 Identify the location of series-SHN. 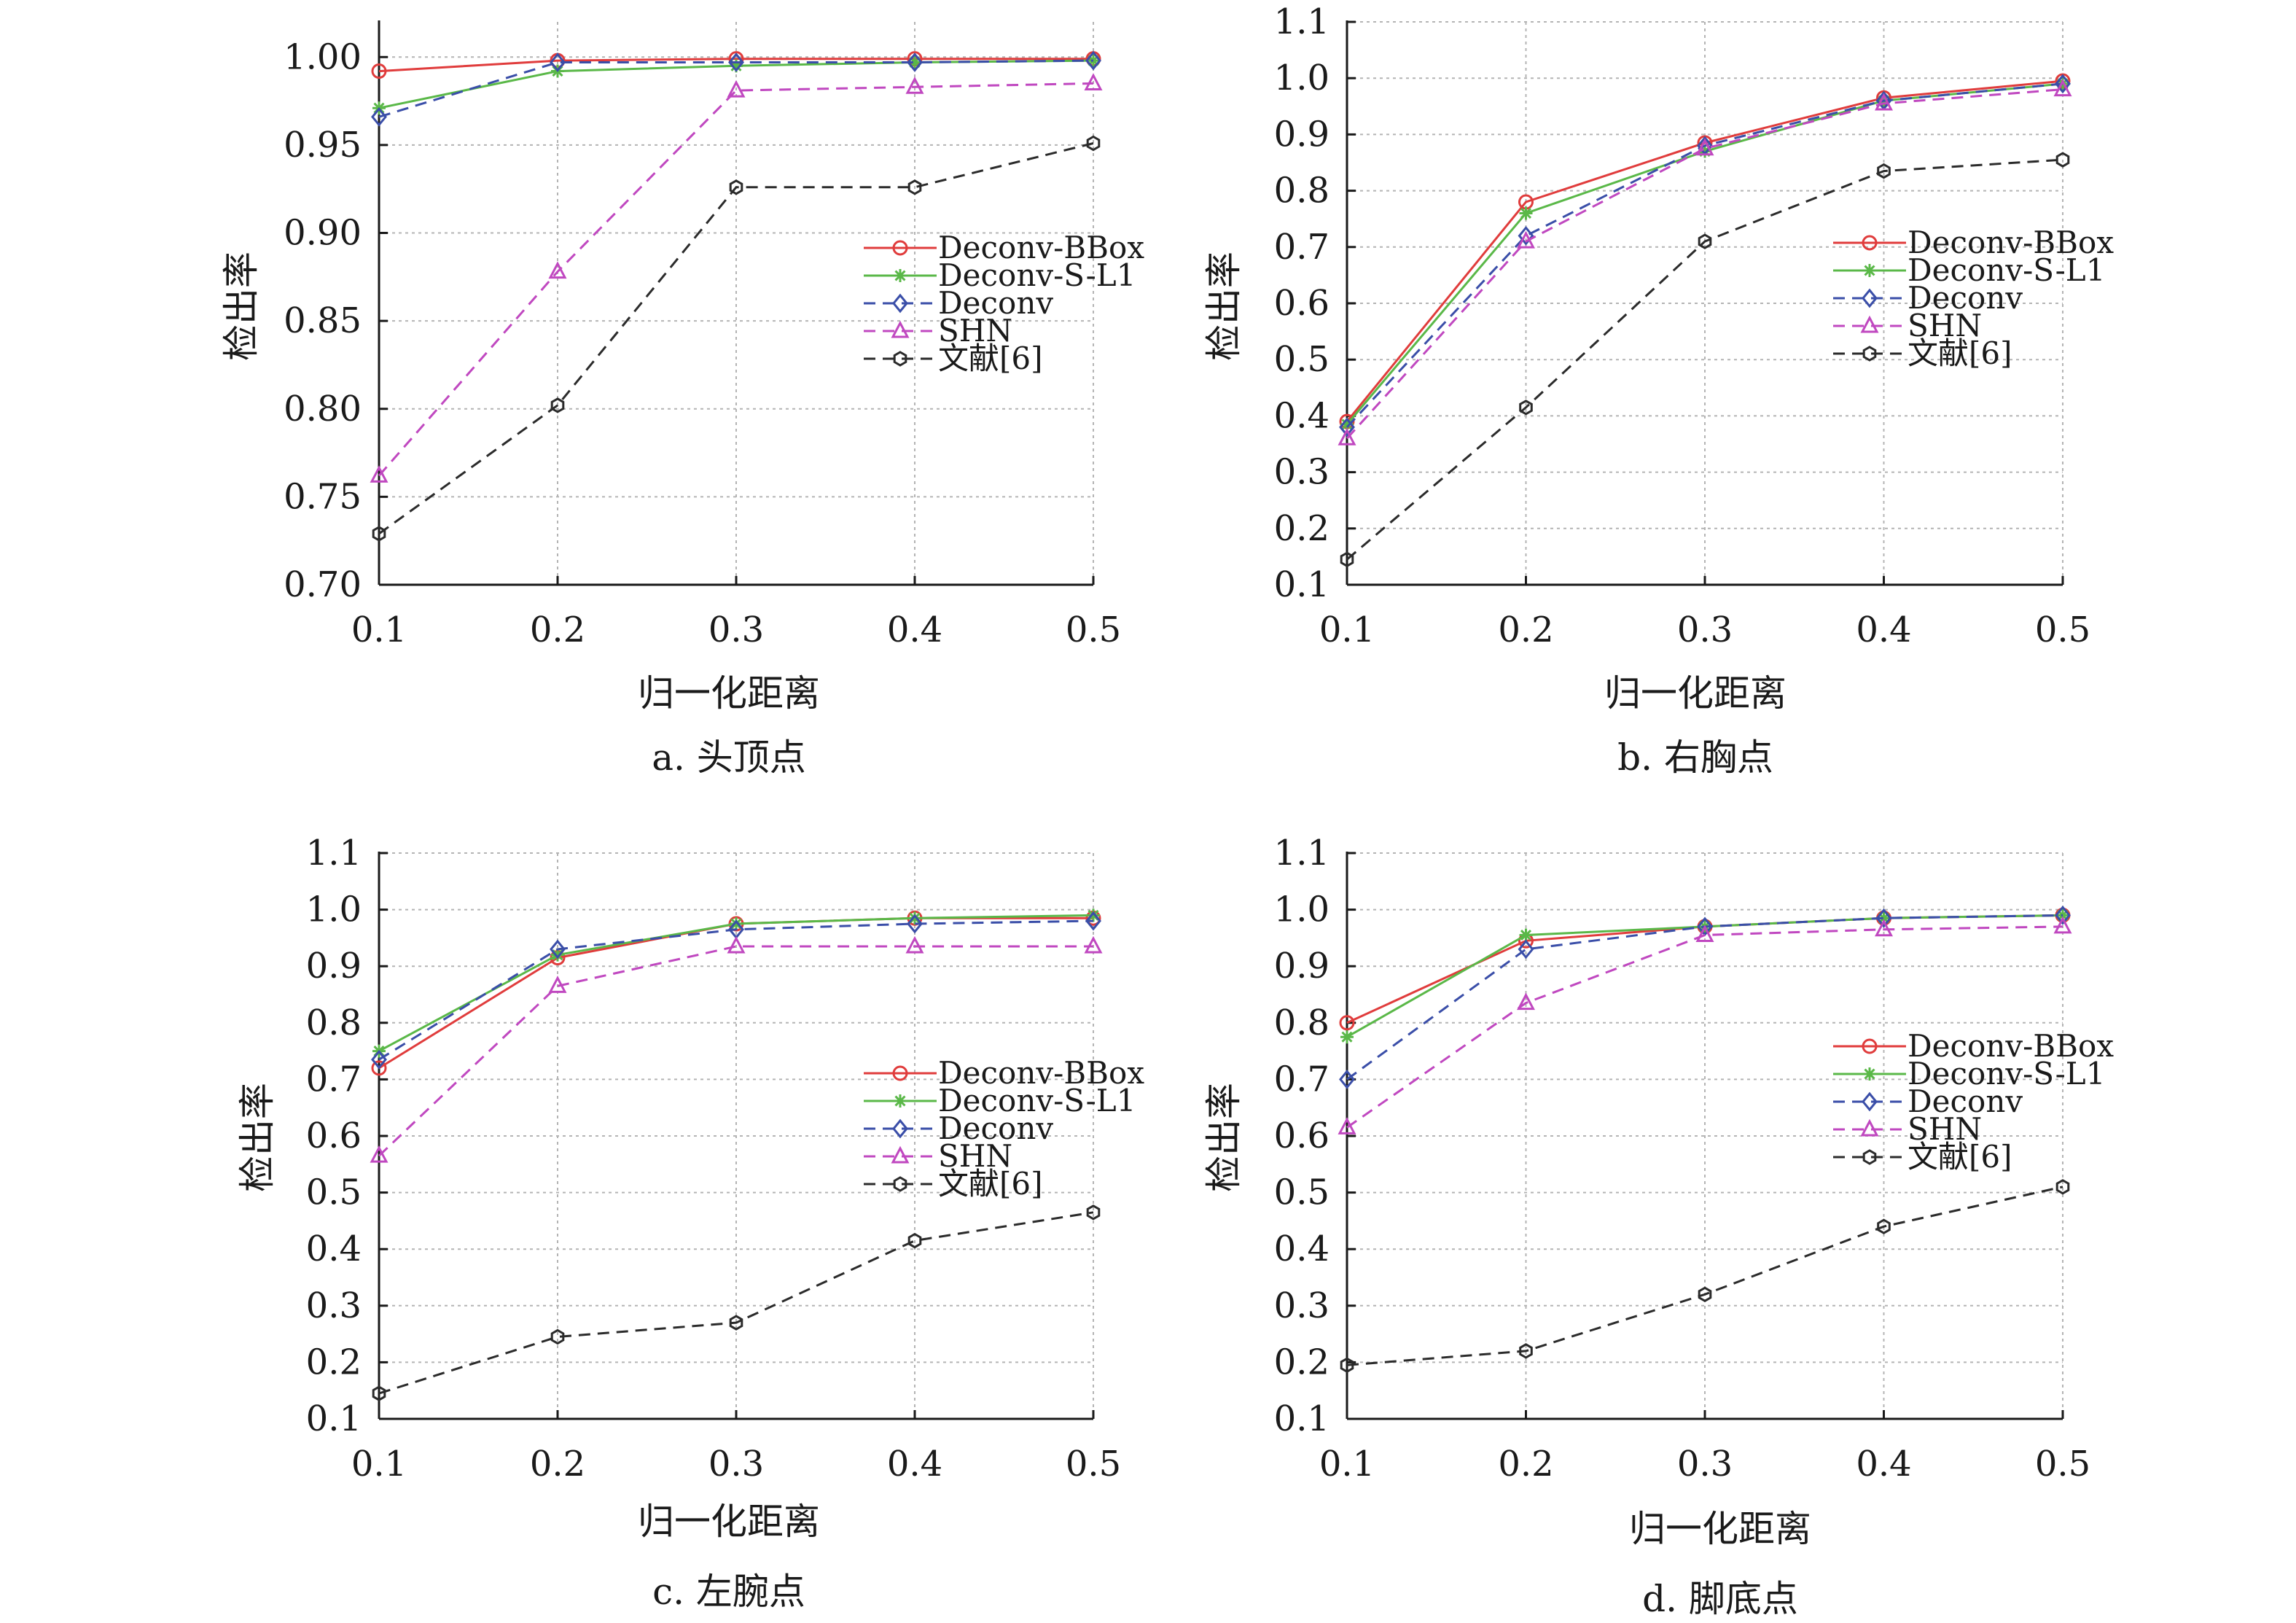
(737, 278).